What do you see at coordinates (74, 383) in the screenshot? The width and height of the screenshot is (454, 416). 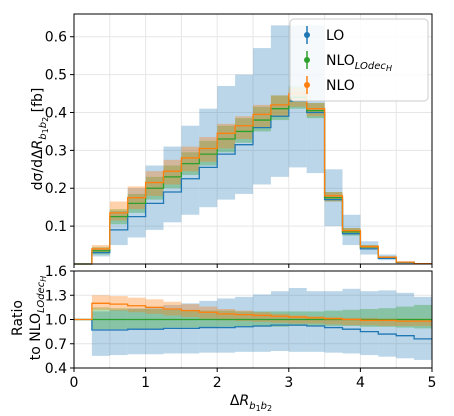 I see `x-tick-label: 0` at bounding box center [74, 383].